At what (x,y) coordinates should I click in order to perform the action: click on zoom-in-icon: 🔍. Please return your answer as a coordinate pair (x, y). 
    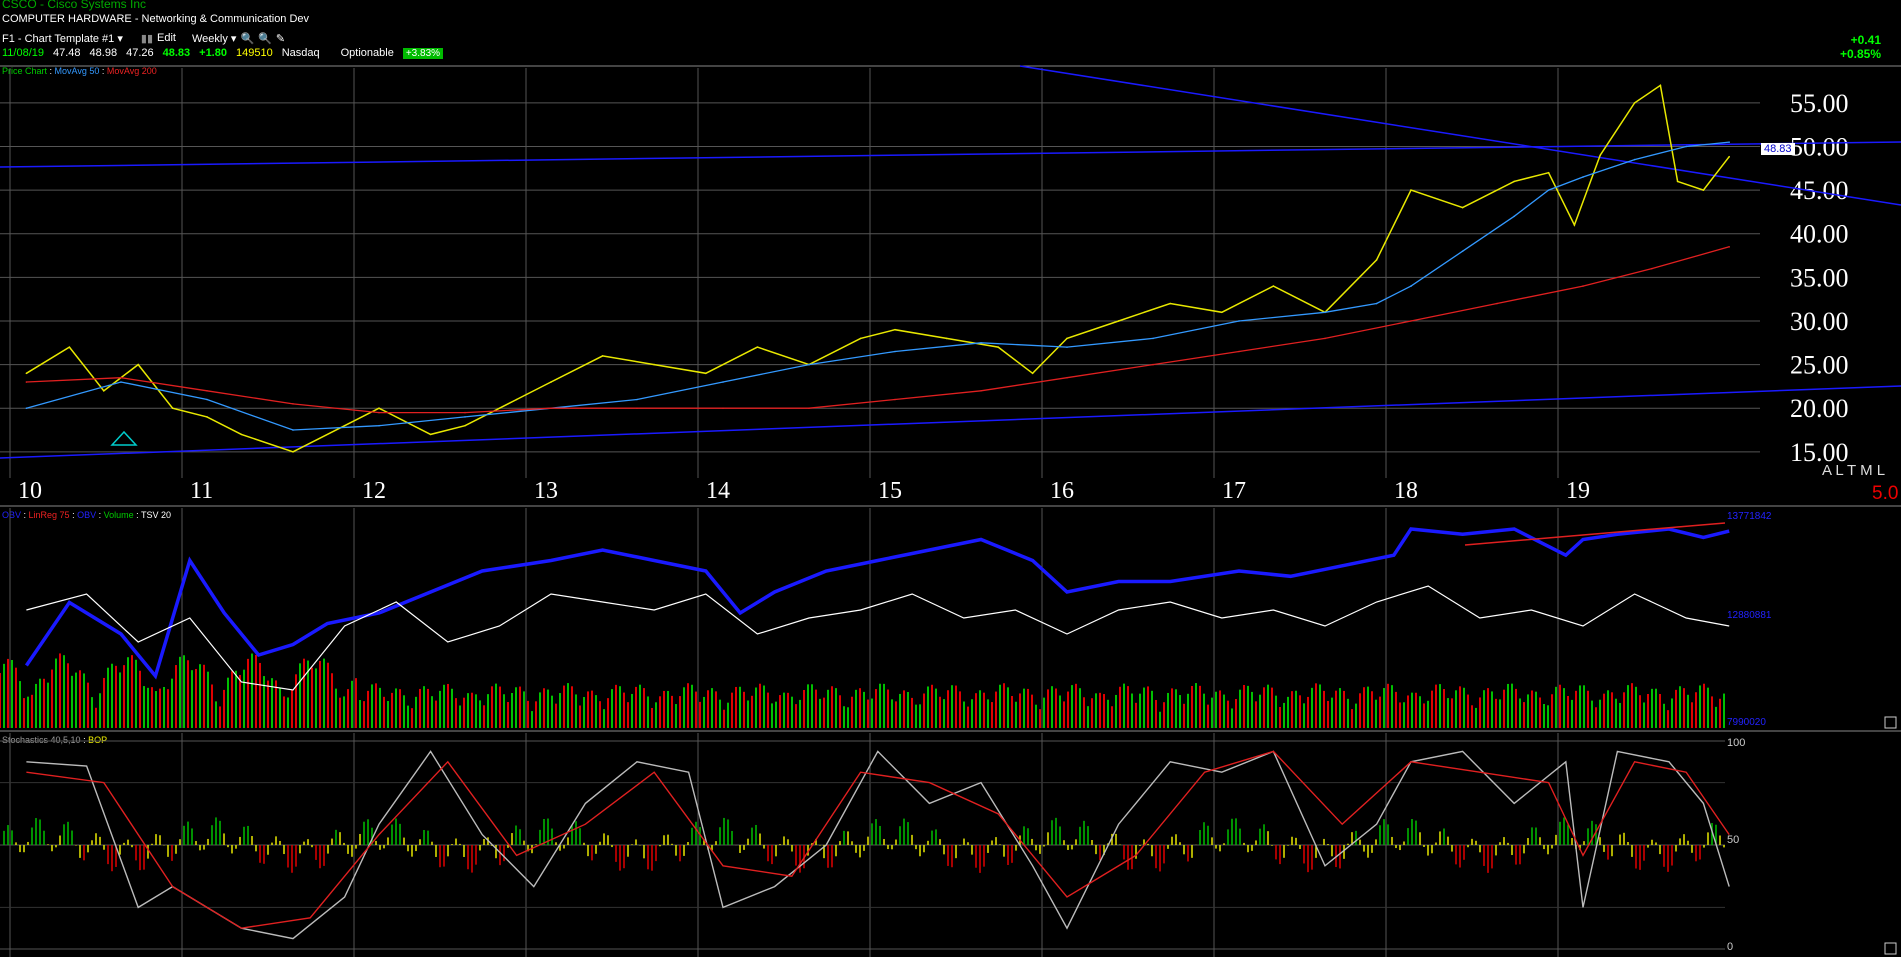
    Looking at the image, I should click on (247, 38).